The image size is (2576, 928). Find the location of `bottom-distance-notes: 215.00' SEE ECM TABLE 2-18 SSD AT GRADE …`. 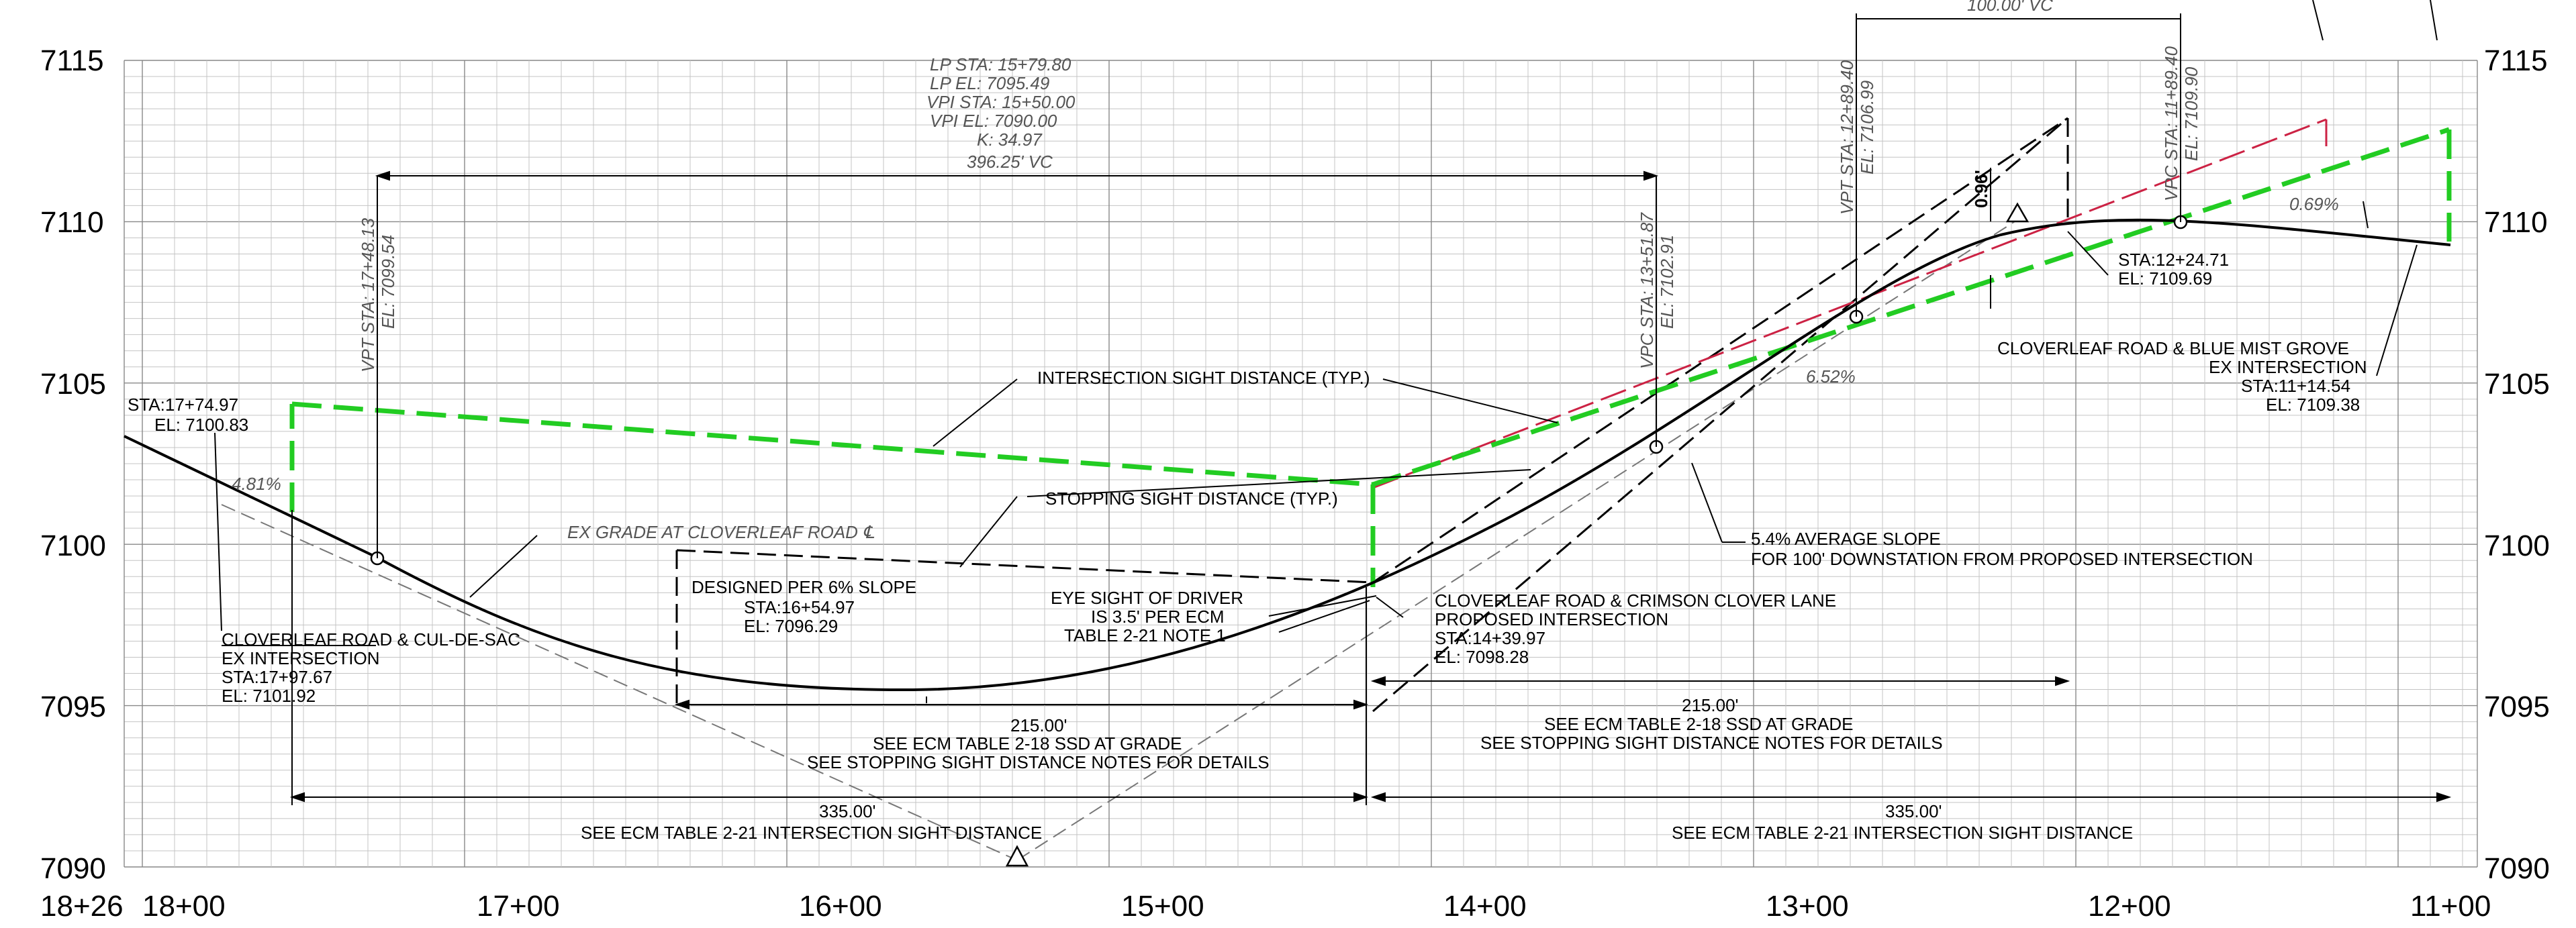

bottom-distance-notes: 215.00' SEE ECM TABLE 2-18 SSD AT GRADE … is located at coordinates (1357, 769).